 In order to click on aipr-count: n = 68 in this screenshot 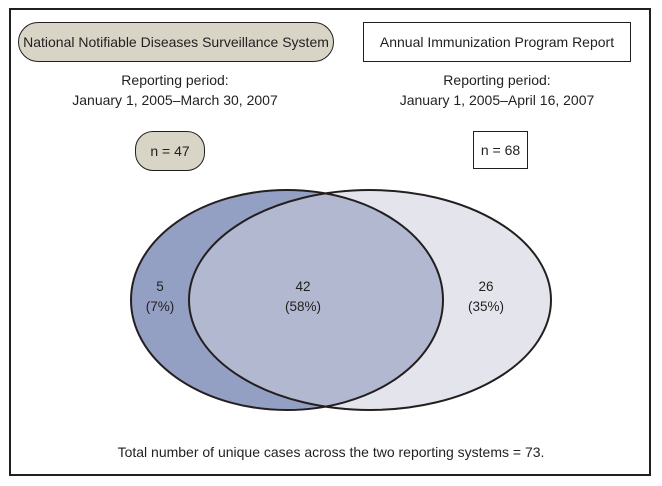, I will do `click(500, 150)`.